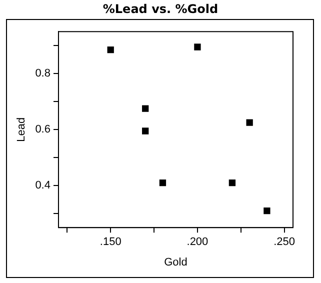  Describe the element at coordinates (161, 9) in the screenshot. I see `chart-title: %Lead vs. %Gold` at that location.